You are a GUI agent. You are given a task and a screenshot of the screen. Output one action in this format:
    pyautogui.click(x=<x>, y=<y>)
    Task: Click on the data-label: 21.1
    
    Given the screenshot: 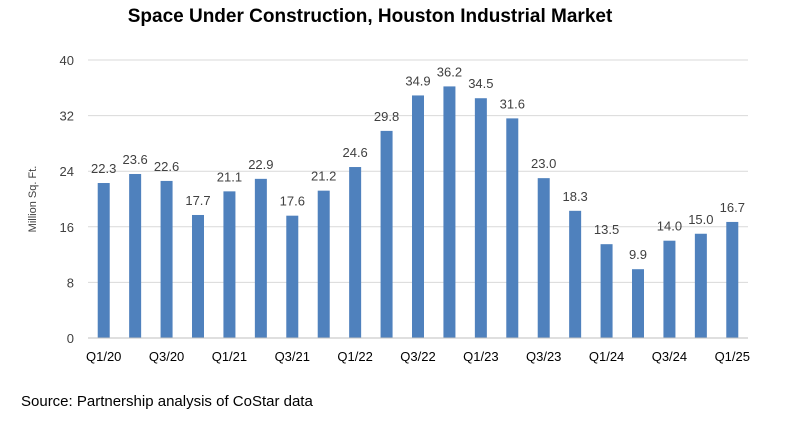 What is the action you would take?
    pyautogui.click(x=229, y=176)
    